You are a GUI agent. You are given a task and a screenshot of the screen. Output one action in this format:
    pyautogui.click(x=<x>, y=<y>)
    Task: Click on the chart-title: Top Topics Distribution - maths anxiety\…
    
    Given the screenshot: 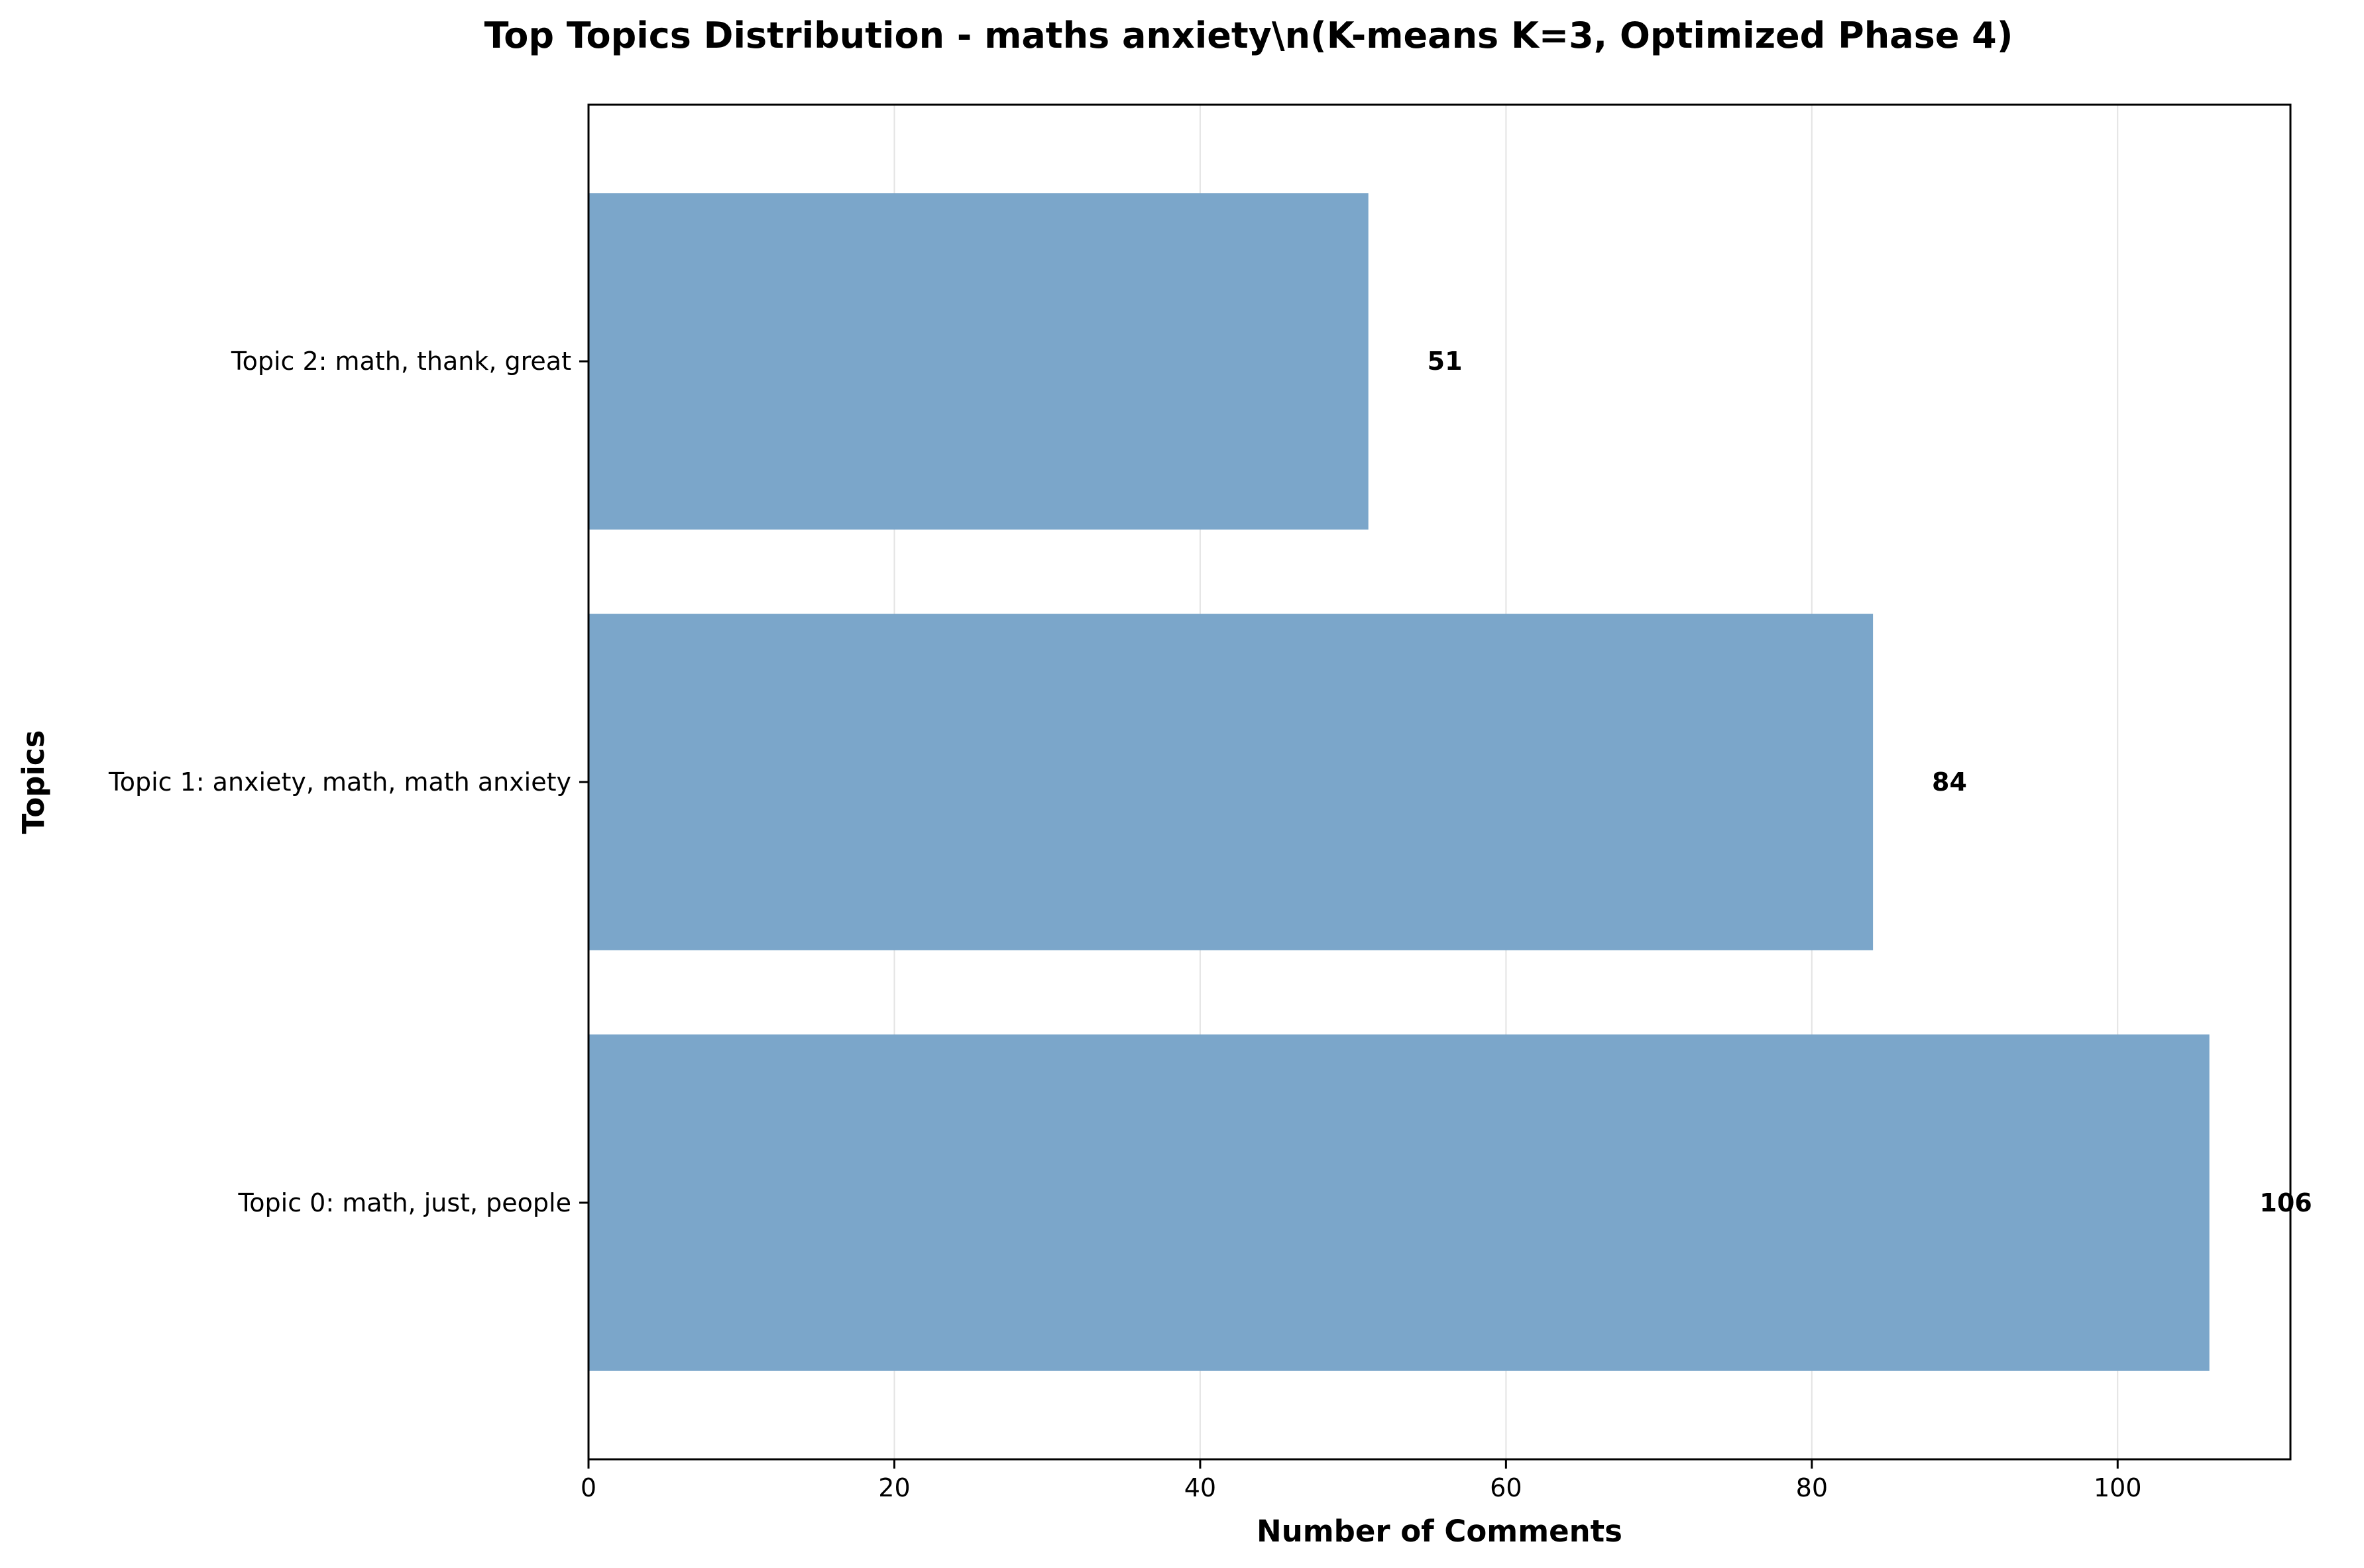 What is the action you would take?
    pyautogui.click(x=1248, y=35)
    